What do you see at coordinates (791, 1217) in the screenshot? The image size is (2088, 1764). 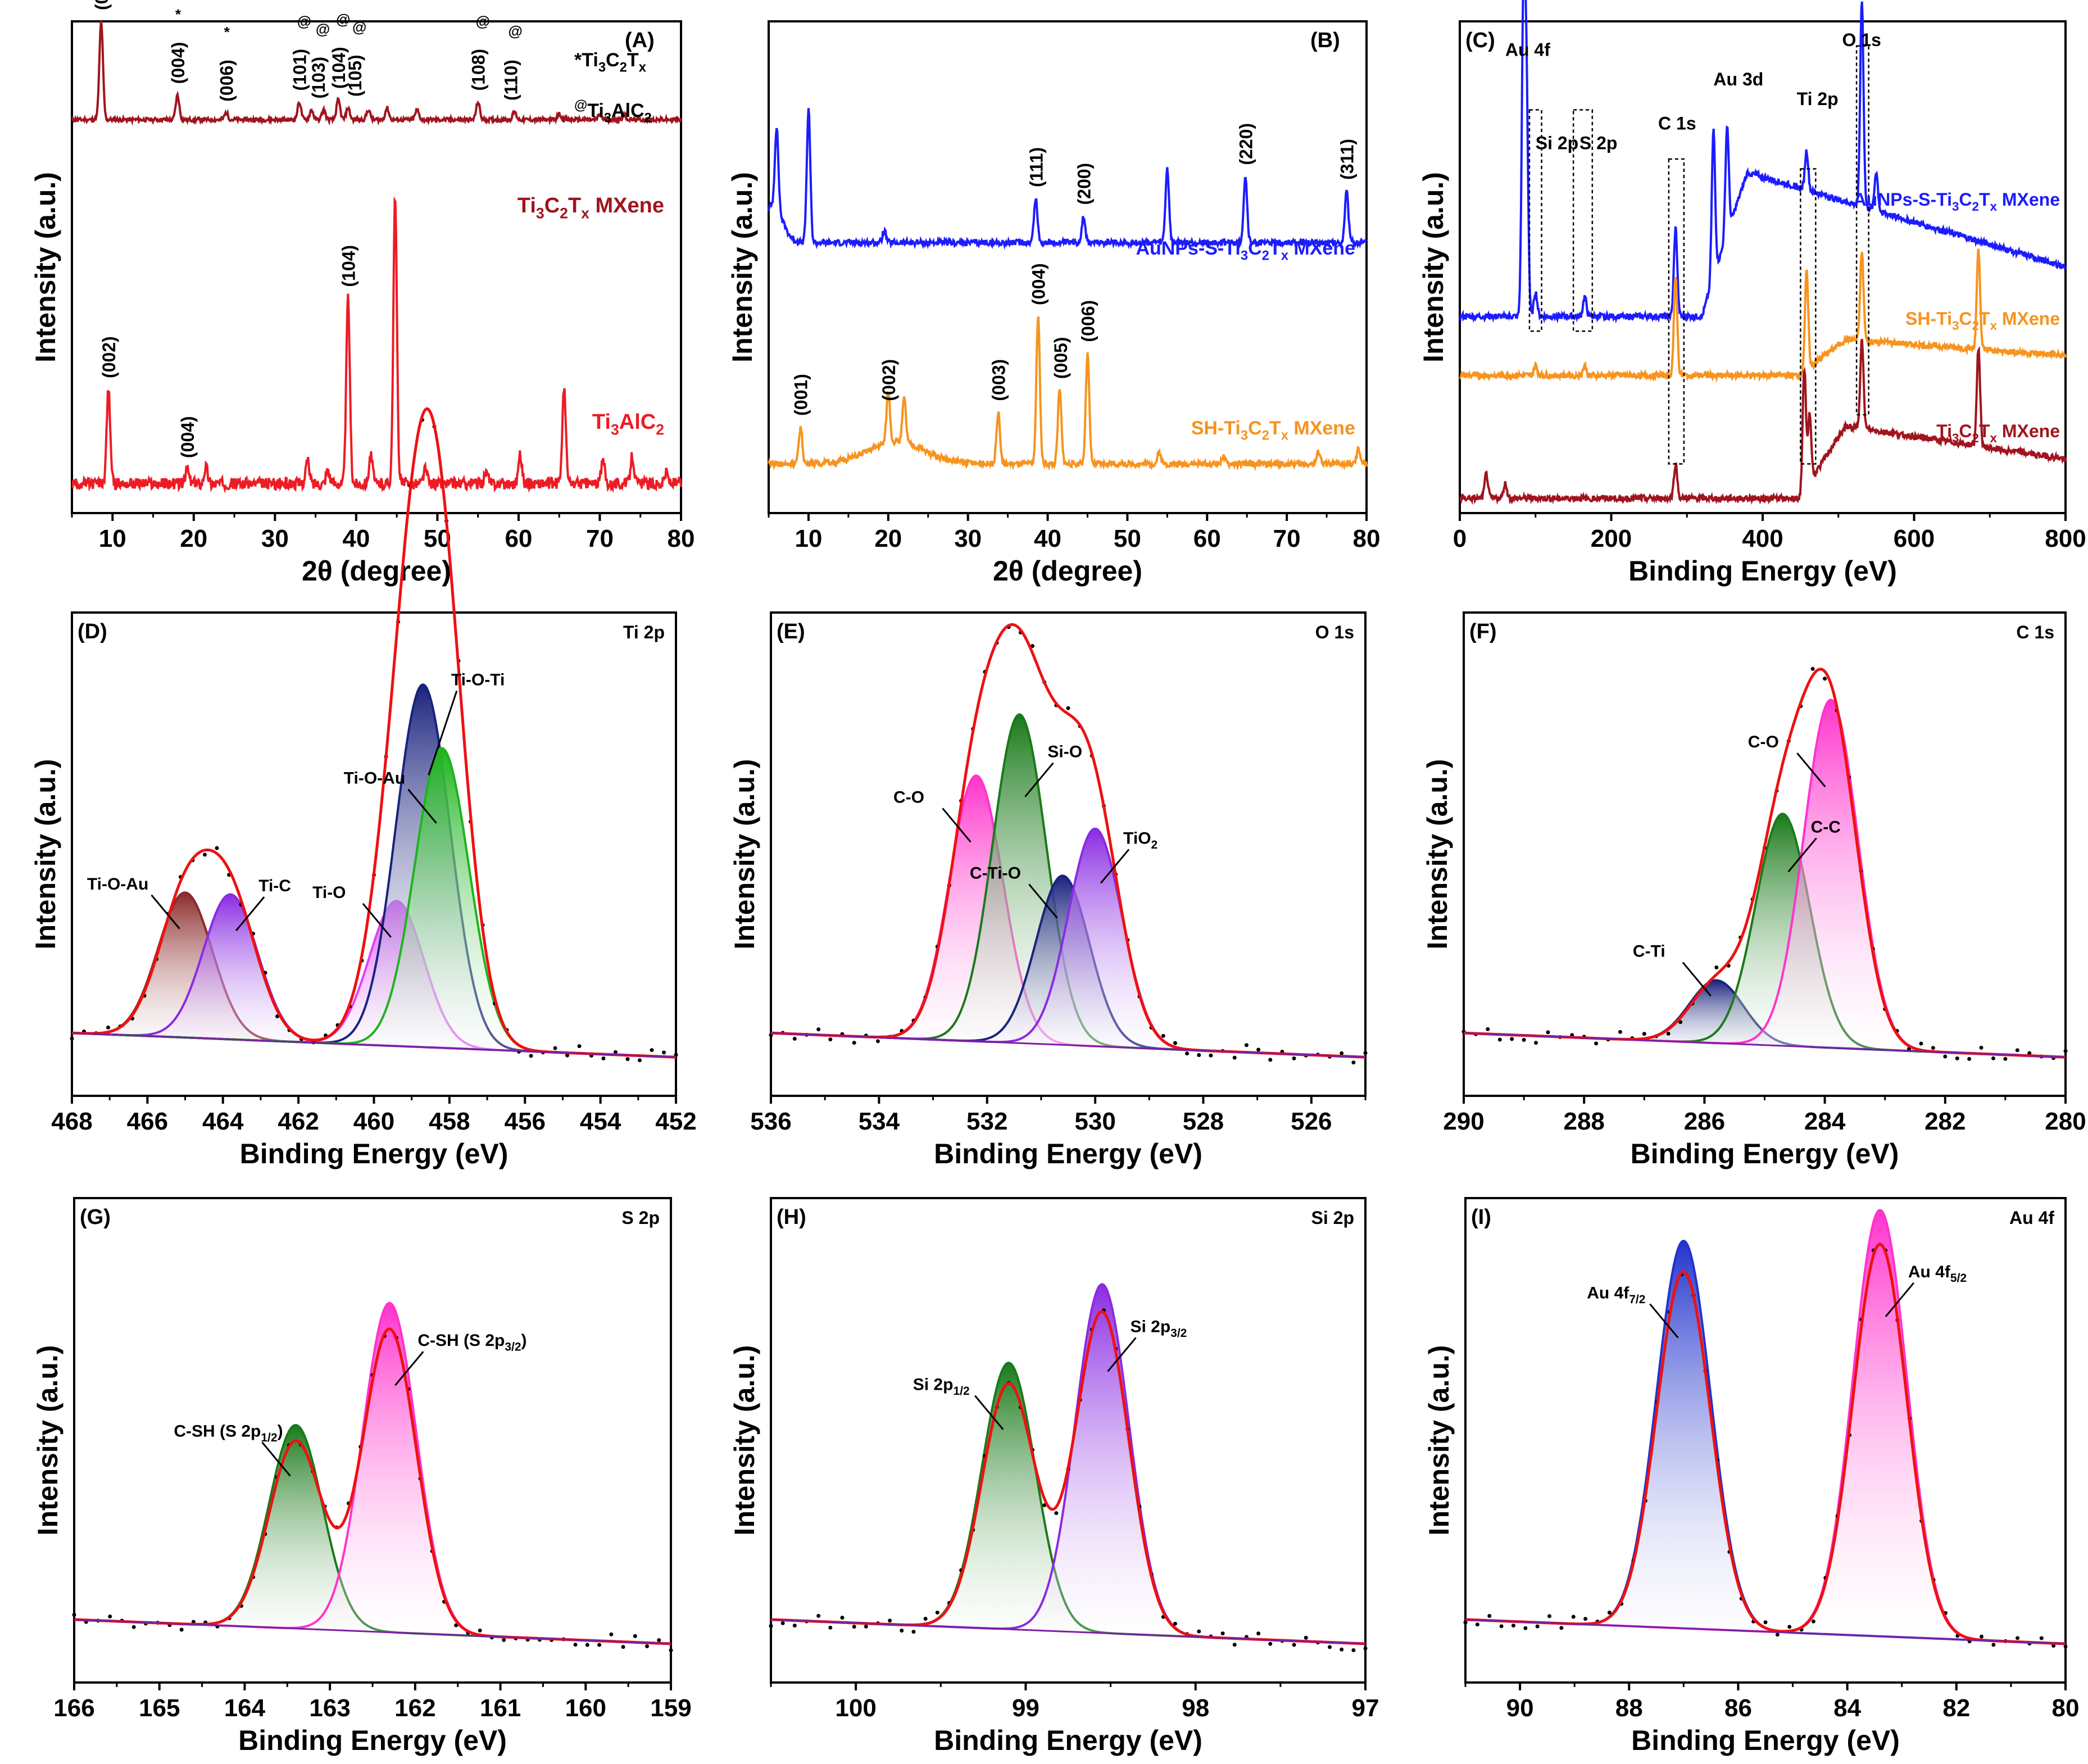 I see `panel-label: (H)` at bounding box center [791, 1217].